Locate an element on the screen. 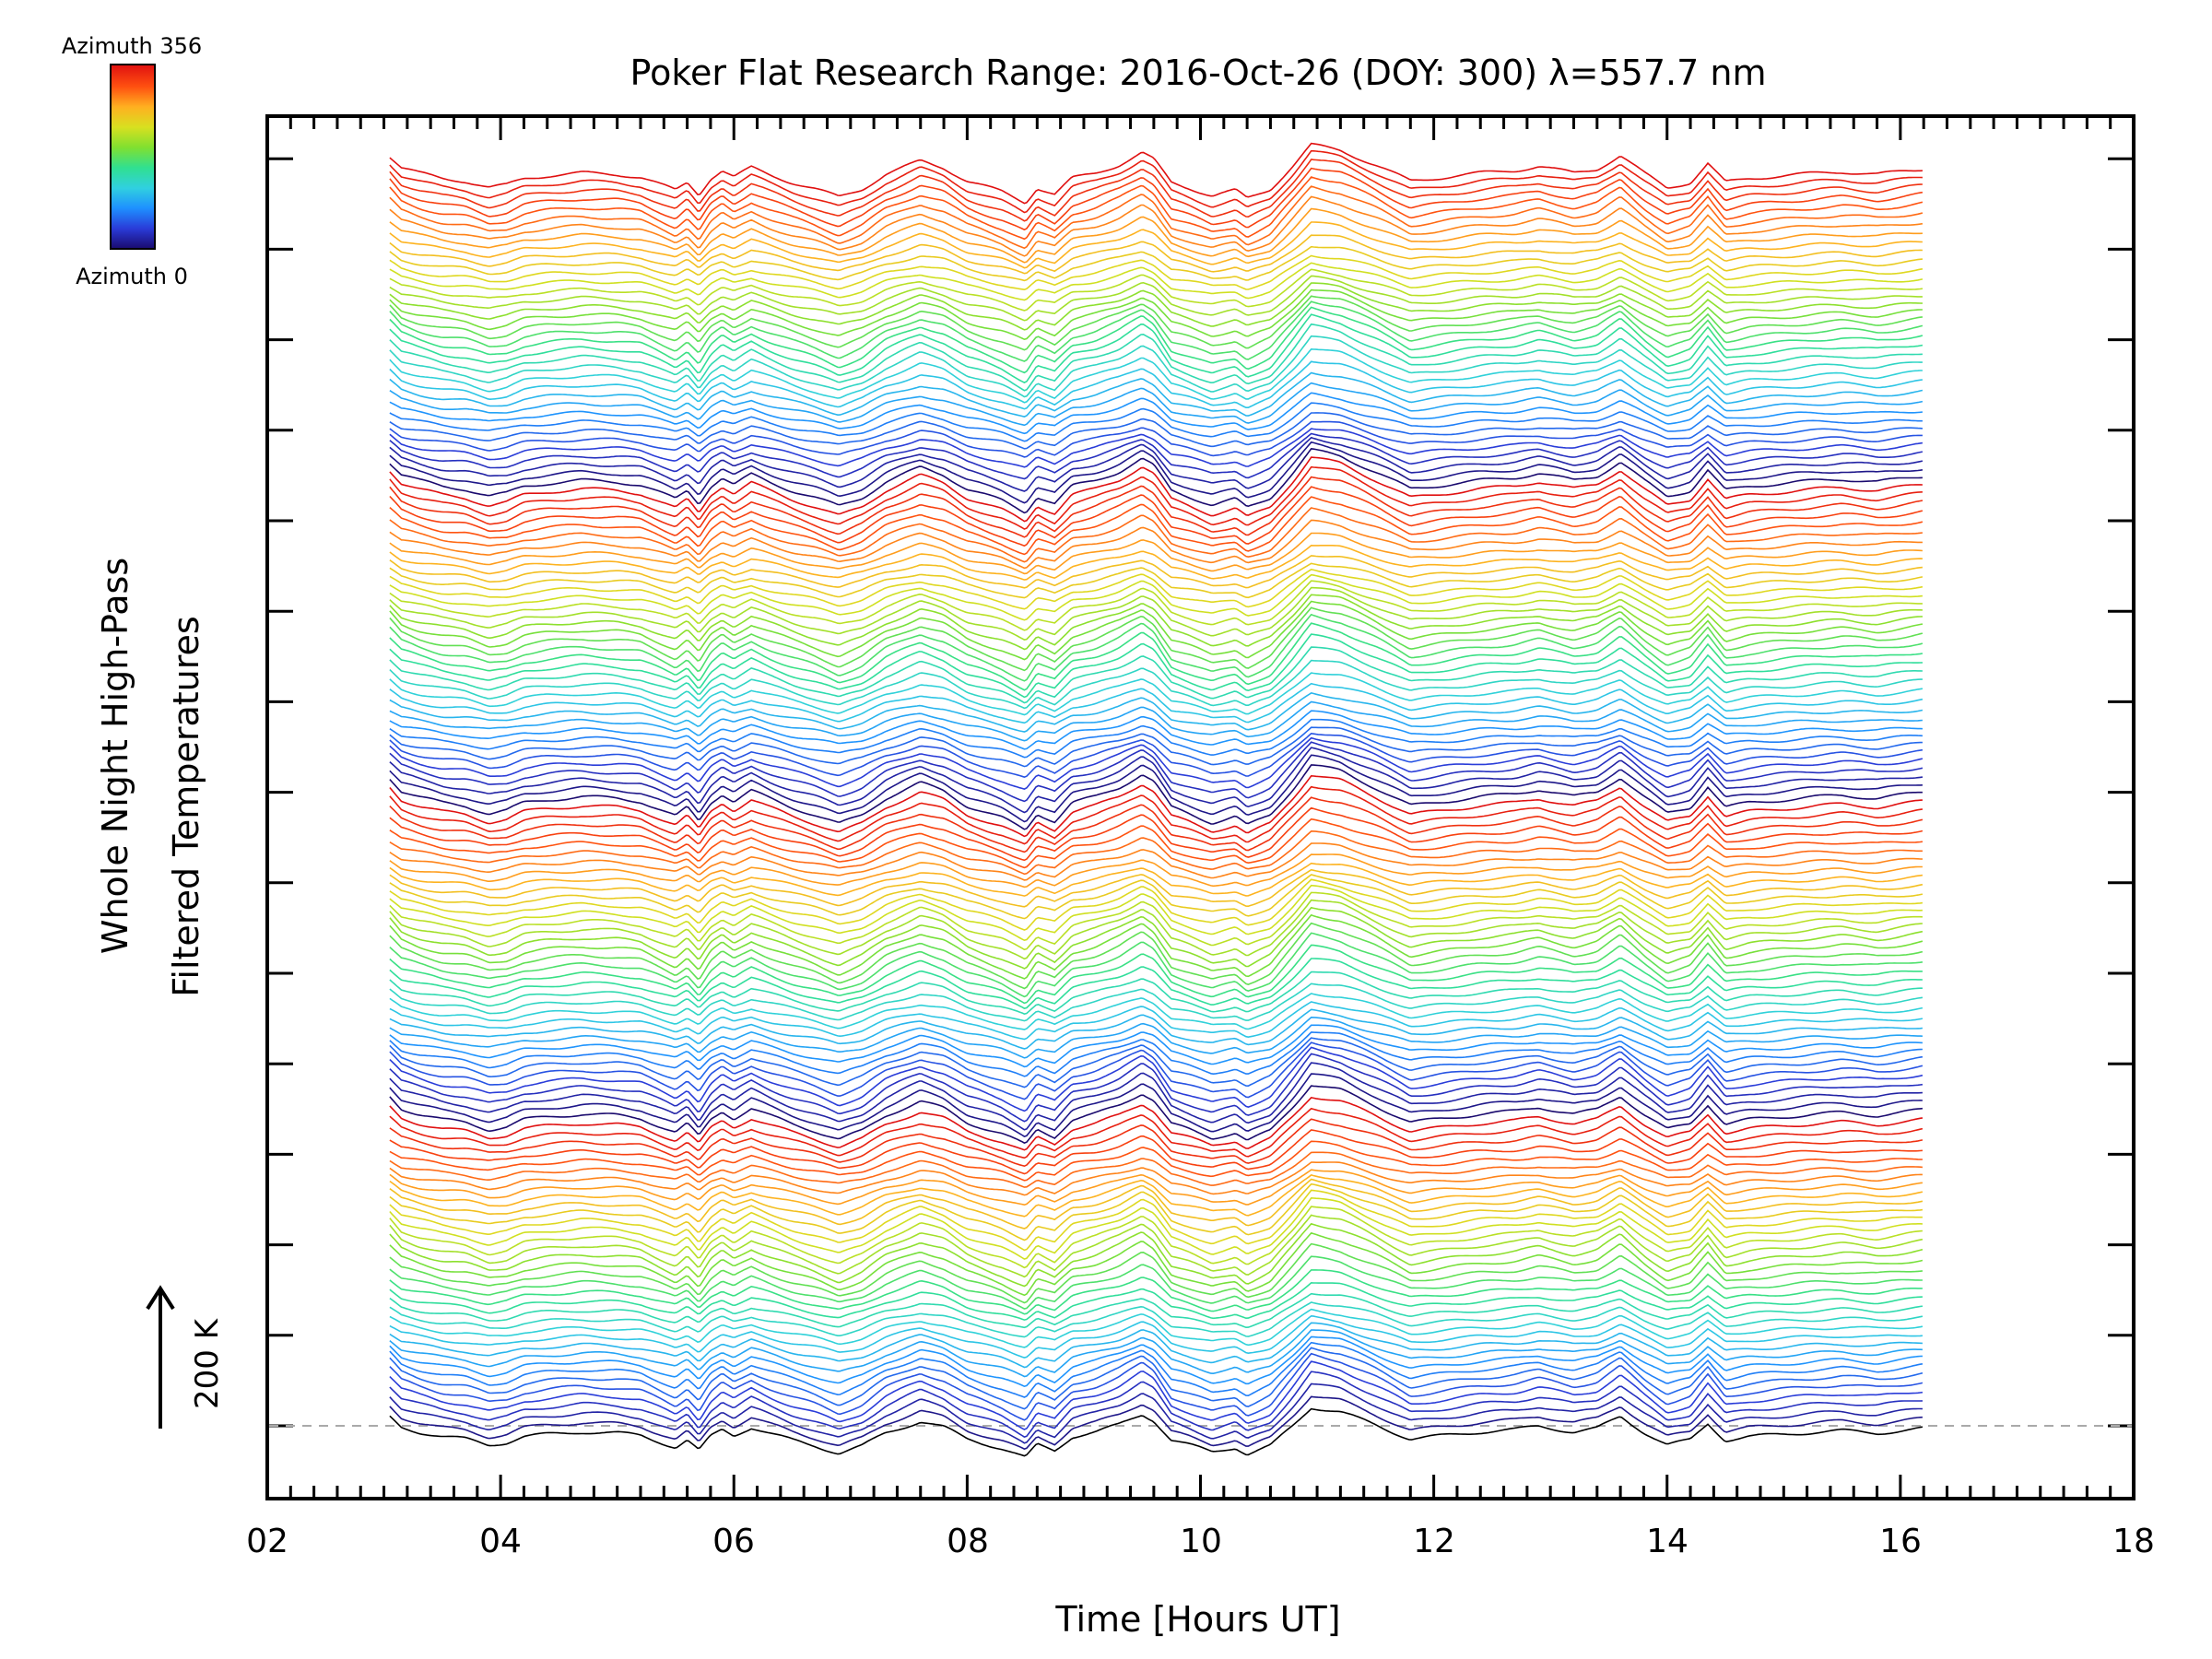  scale-bar-arrow-head is located at coordinates (160, 1298).